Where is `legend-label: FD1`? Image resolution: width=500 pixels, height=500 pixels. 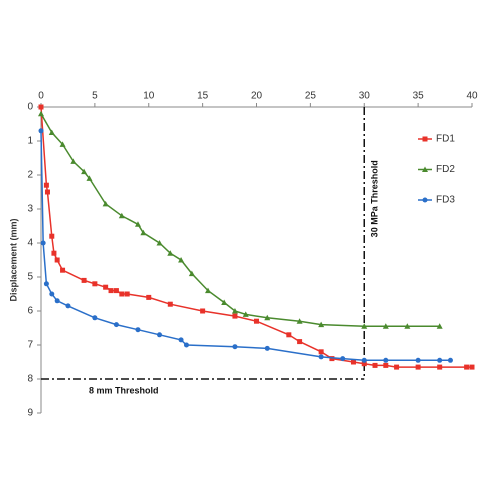 legend-label: FD1 is located at coordinates (445, 139).